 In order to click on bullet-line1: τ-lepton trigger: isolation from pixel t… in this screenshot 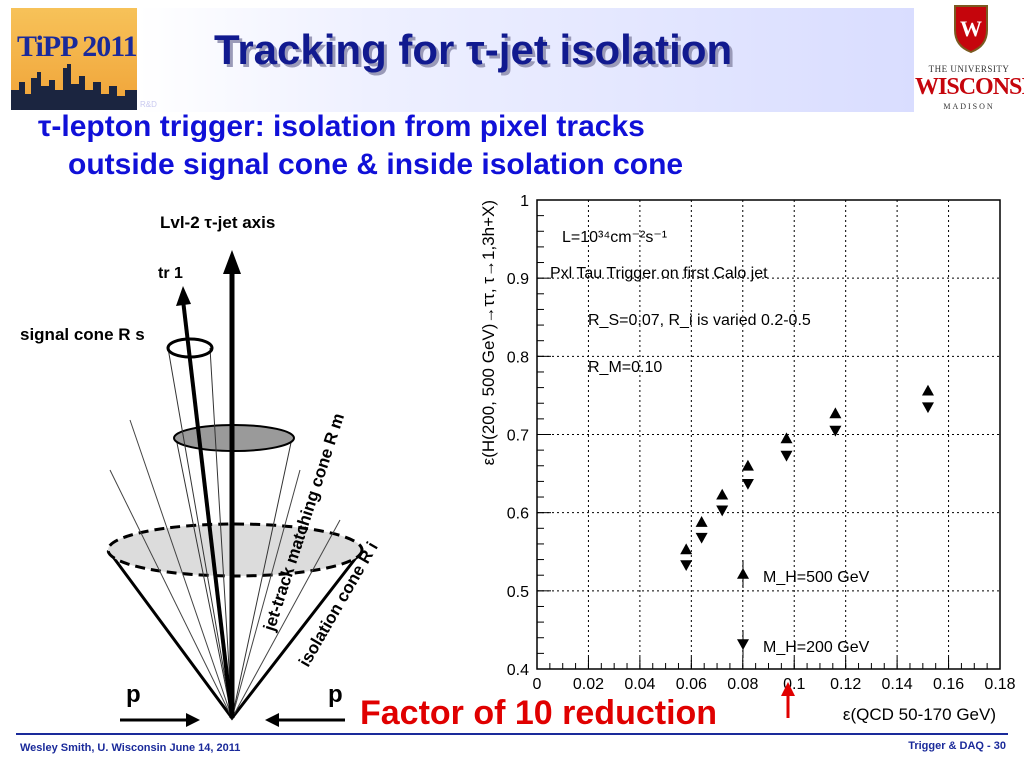, I will do `click(341, 126)`.